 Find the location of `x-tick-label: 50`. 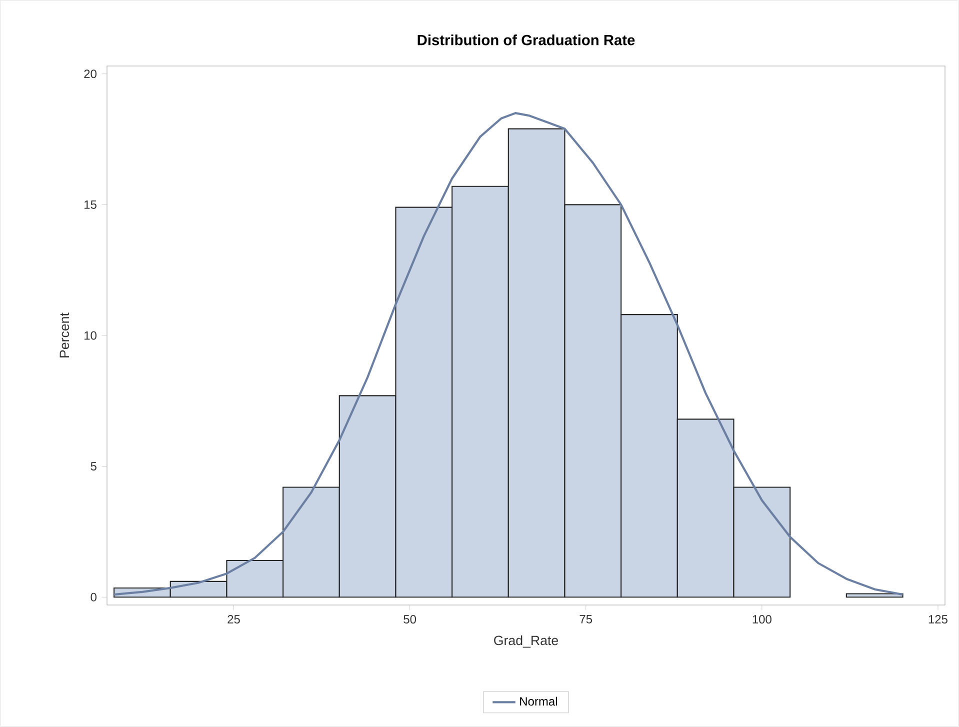

x-tick-label: 50 is located at coordinates (410, 619).